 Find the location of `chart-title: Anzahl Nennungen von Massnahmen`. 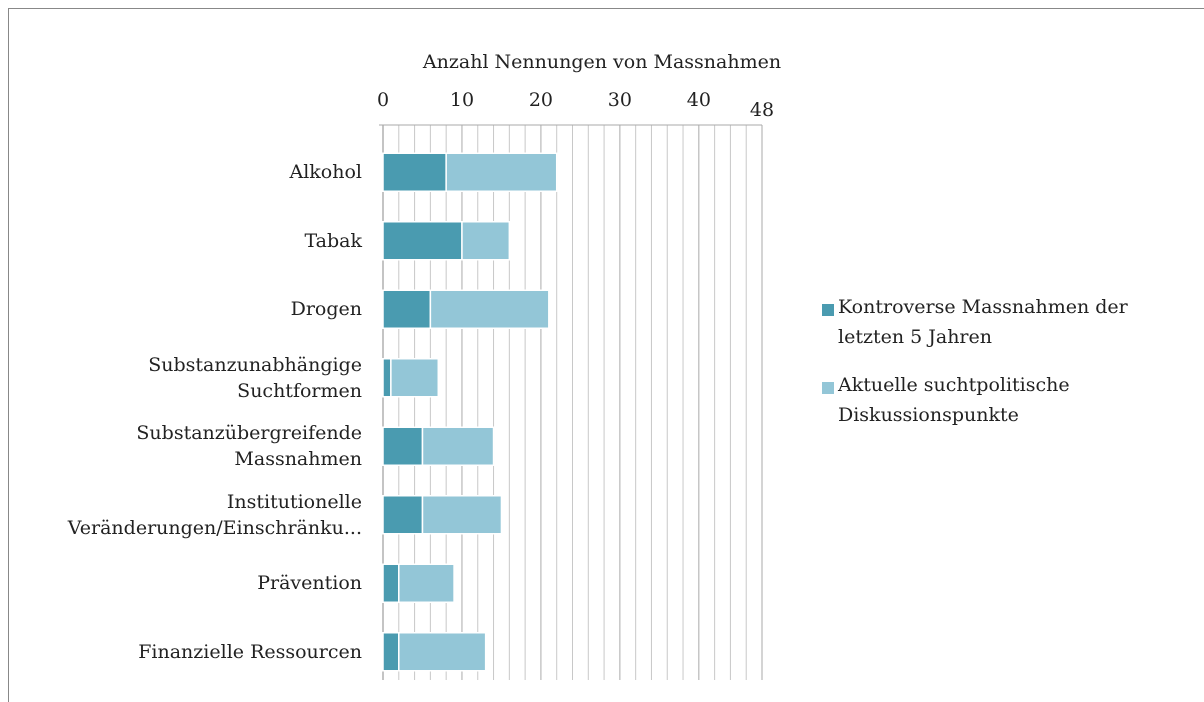

chart-title: Anzahl Nennungen von Massnahmen is located at coordinates (601, 62).